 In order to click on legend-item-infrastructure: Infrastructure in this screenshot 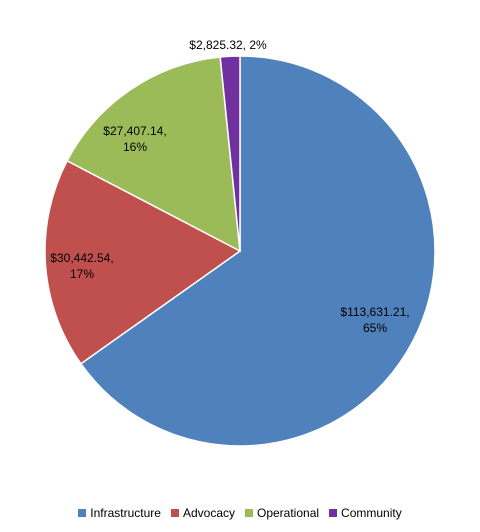, I will do `click(119, 513)`.